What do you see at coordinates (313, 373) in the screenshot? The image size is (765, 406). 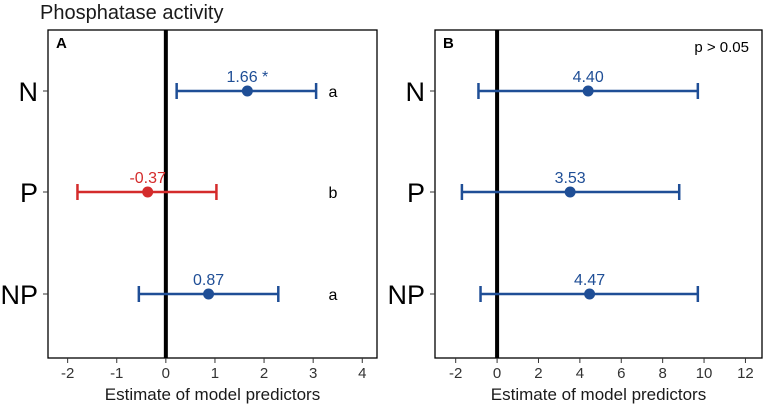 I see `panel-a-x-tick-label: 3` at bounding box center [313, 373].